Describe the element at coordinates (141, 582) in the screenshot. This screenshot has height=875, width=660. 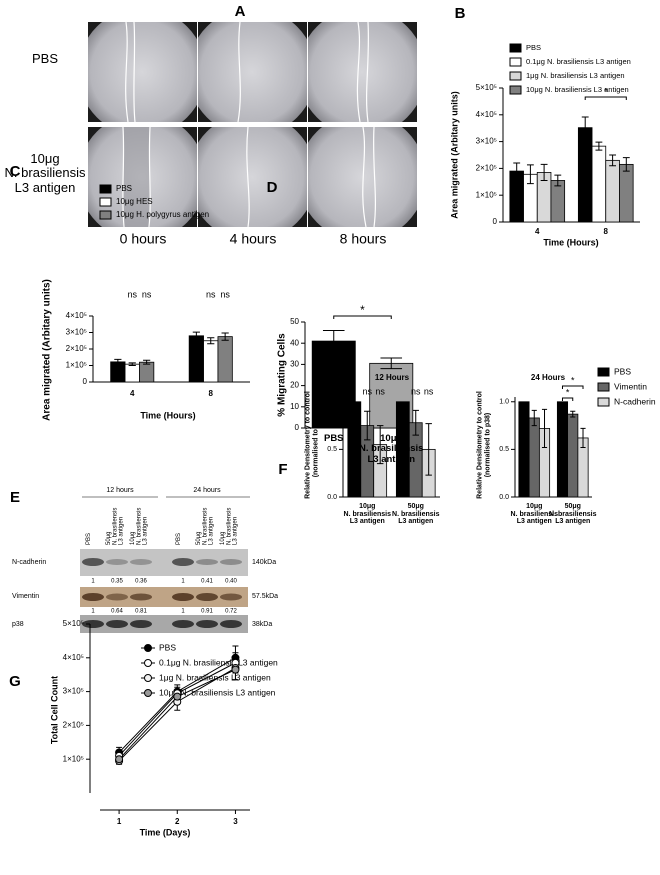
I see `quantity: 0.36` at that location.